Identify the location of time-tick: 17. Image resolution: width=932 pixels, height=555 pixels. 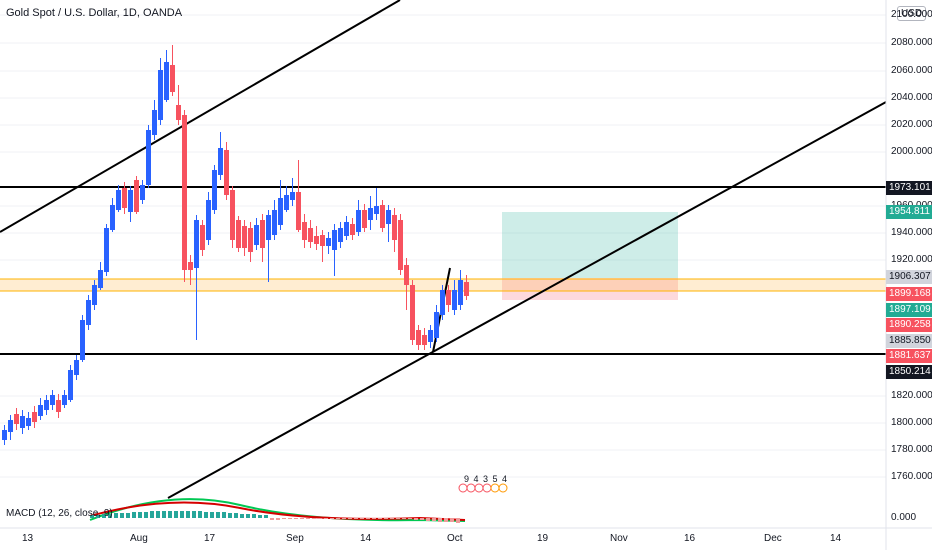
(210, 538).